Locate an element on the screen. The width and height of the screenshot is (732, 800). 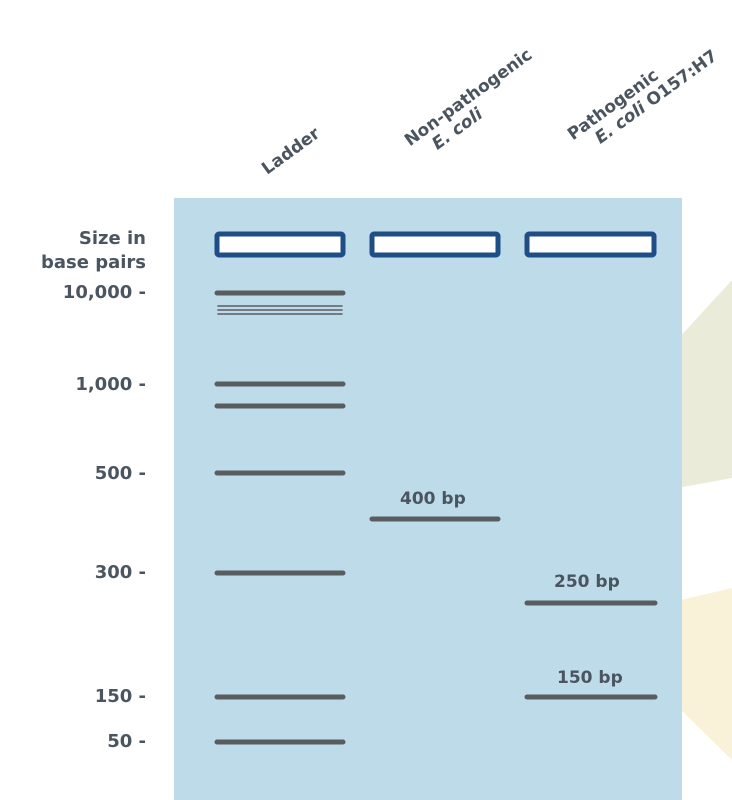
band-label-400bp: 400 bp is located at coordinates (433, 499).